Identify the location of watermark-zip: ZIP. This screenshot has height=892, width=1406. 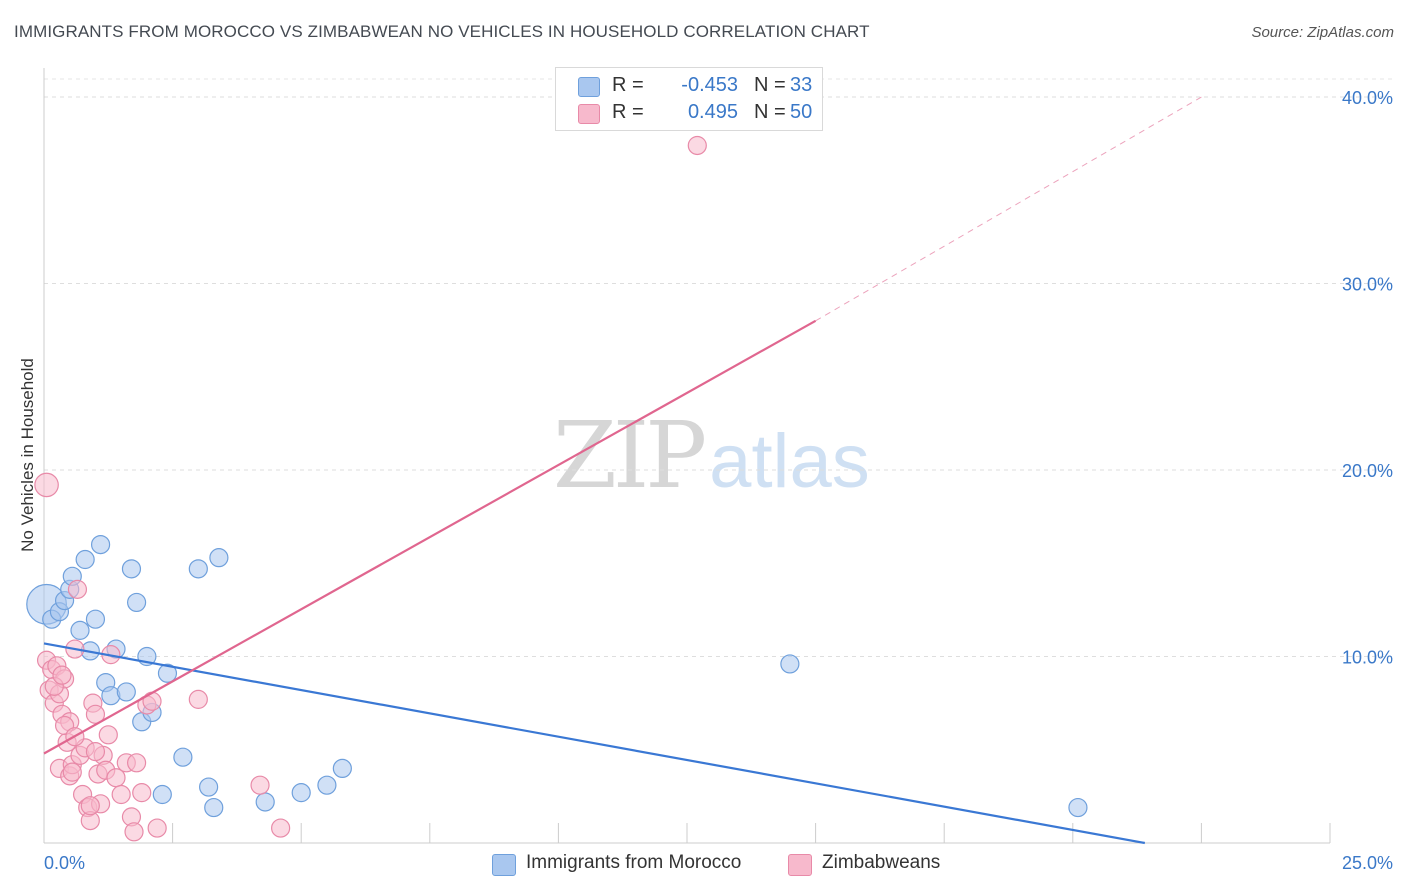
(630, 455).